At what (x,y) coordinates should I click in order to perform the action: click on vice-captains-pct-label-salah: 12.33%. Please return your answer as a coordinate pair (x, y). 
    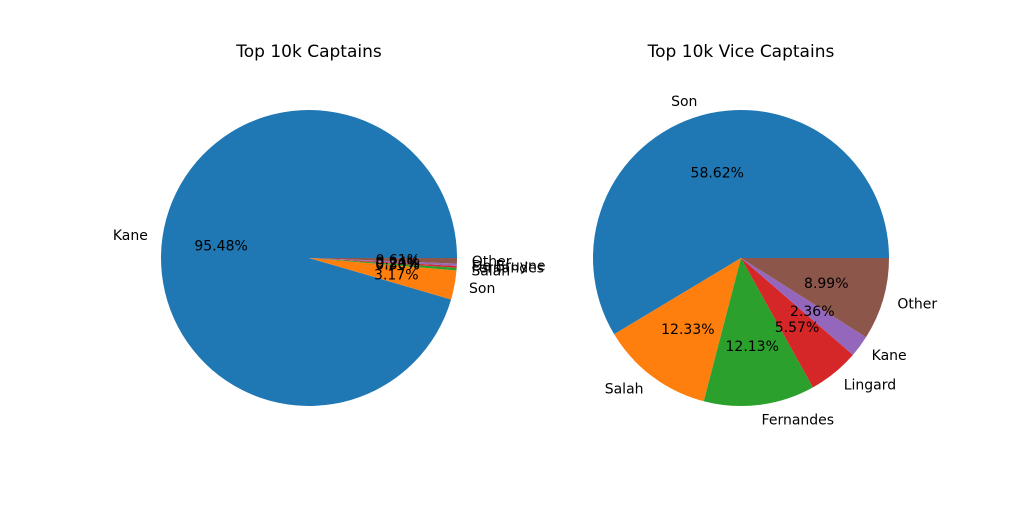
    Looking at the image, I should click on (687, 330).